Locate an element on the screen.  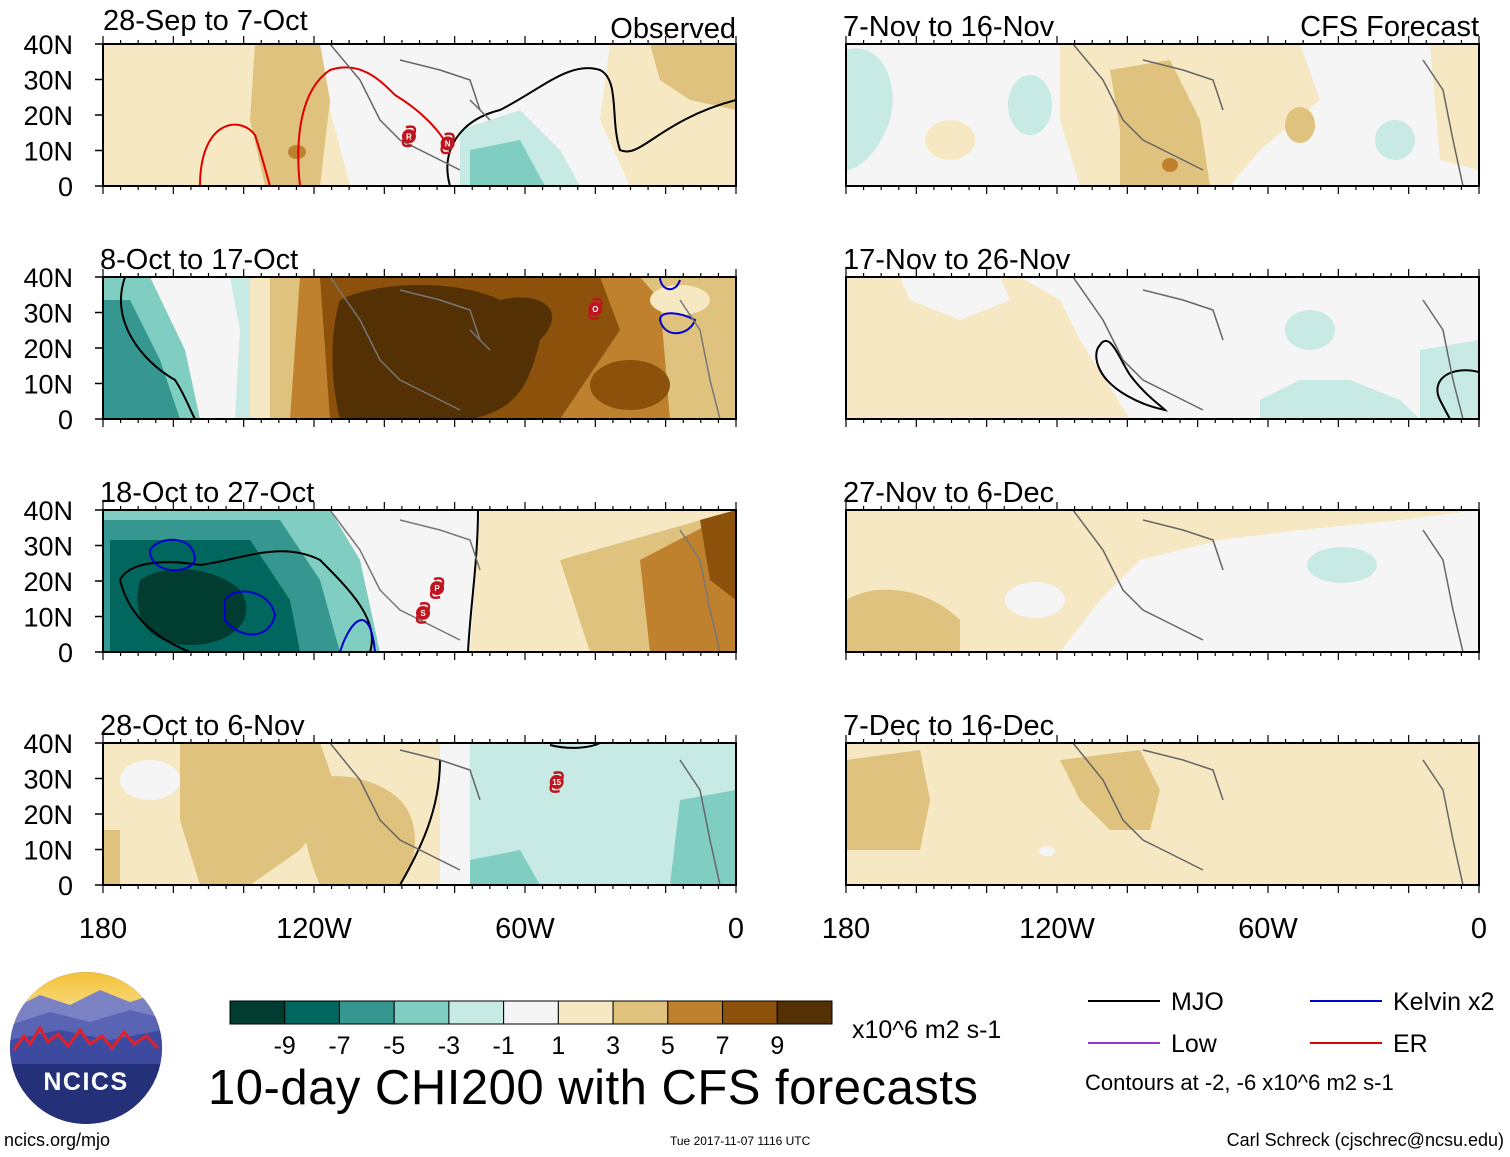
legend-label-kelvin: Kelvin x2 is located at coordinates (1443, 1002).